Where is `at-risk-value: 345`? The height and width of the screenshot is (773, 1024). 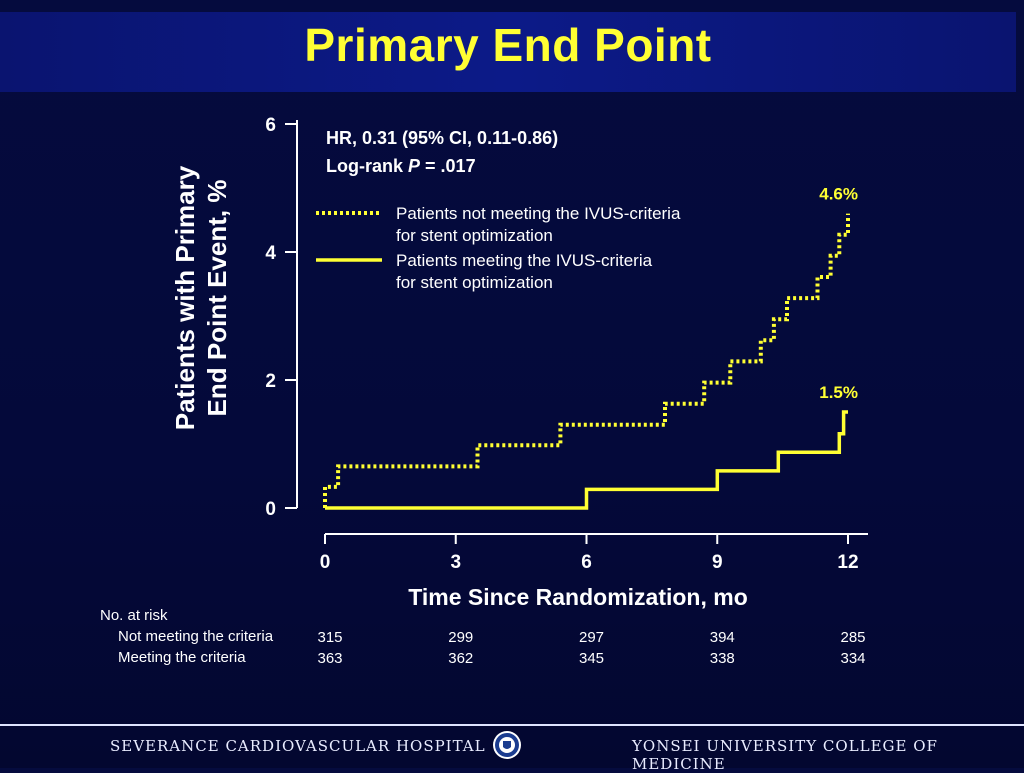 at-risk-value: 345 is located at coordinates (591, 658).